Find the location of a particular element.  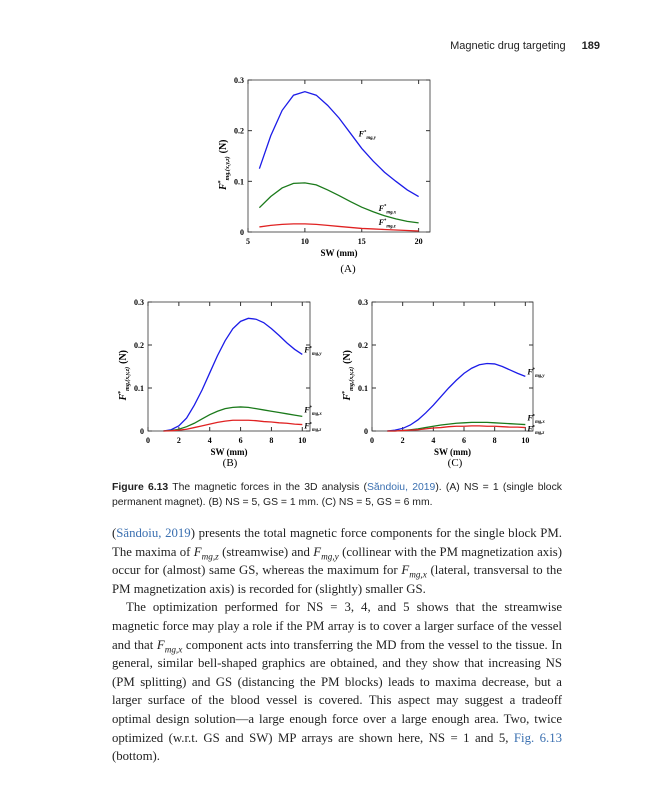

figure-label: Figure 6.13 is located at coordinates (140, 487).